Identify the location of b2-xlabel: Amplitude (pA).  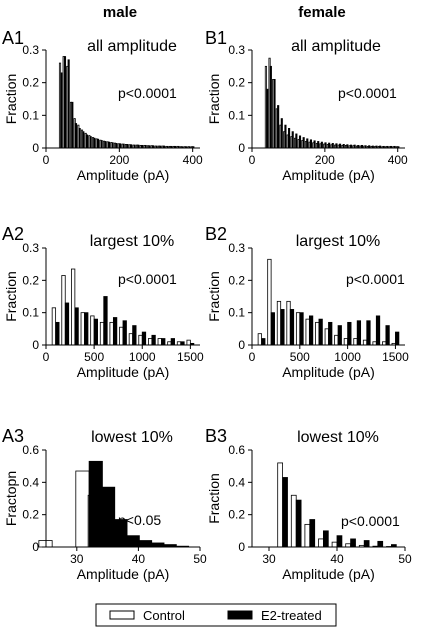
(328, 372).